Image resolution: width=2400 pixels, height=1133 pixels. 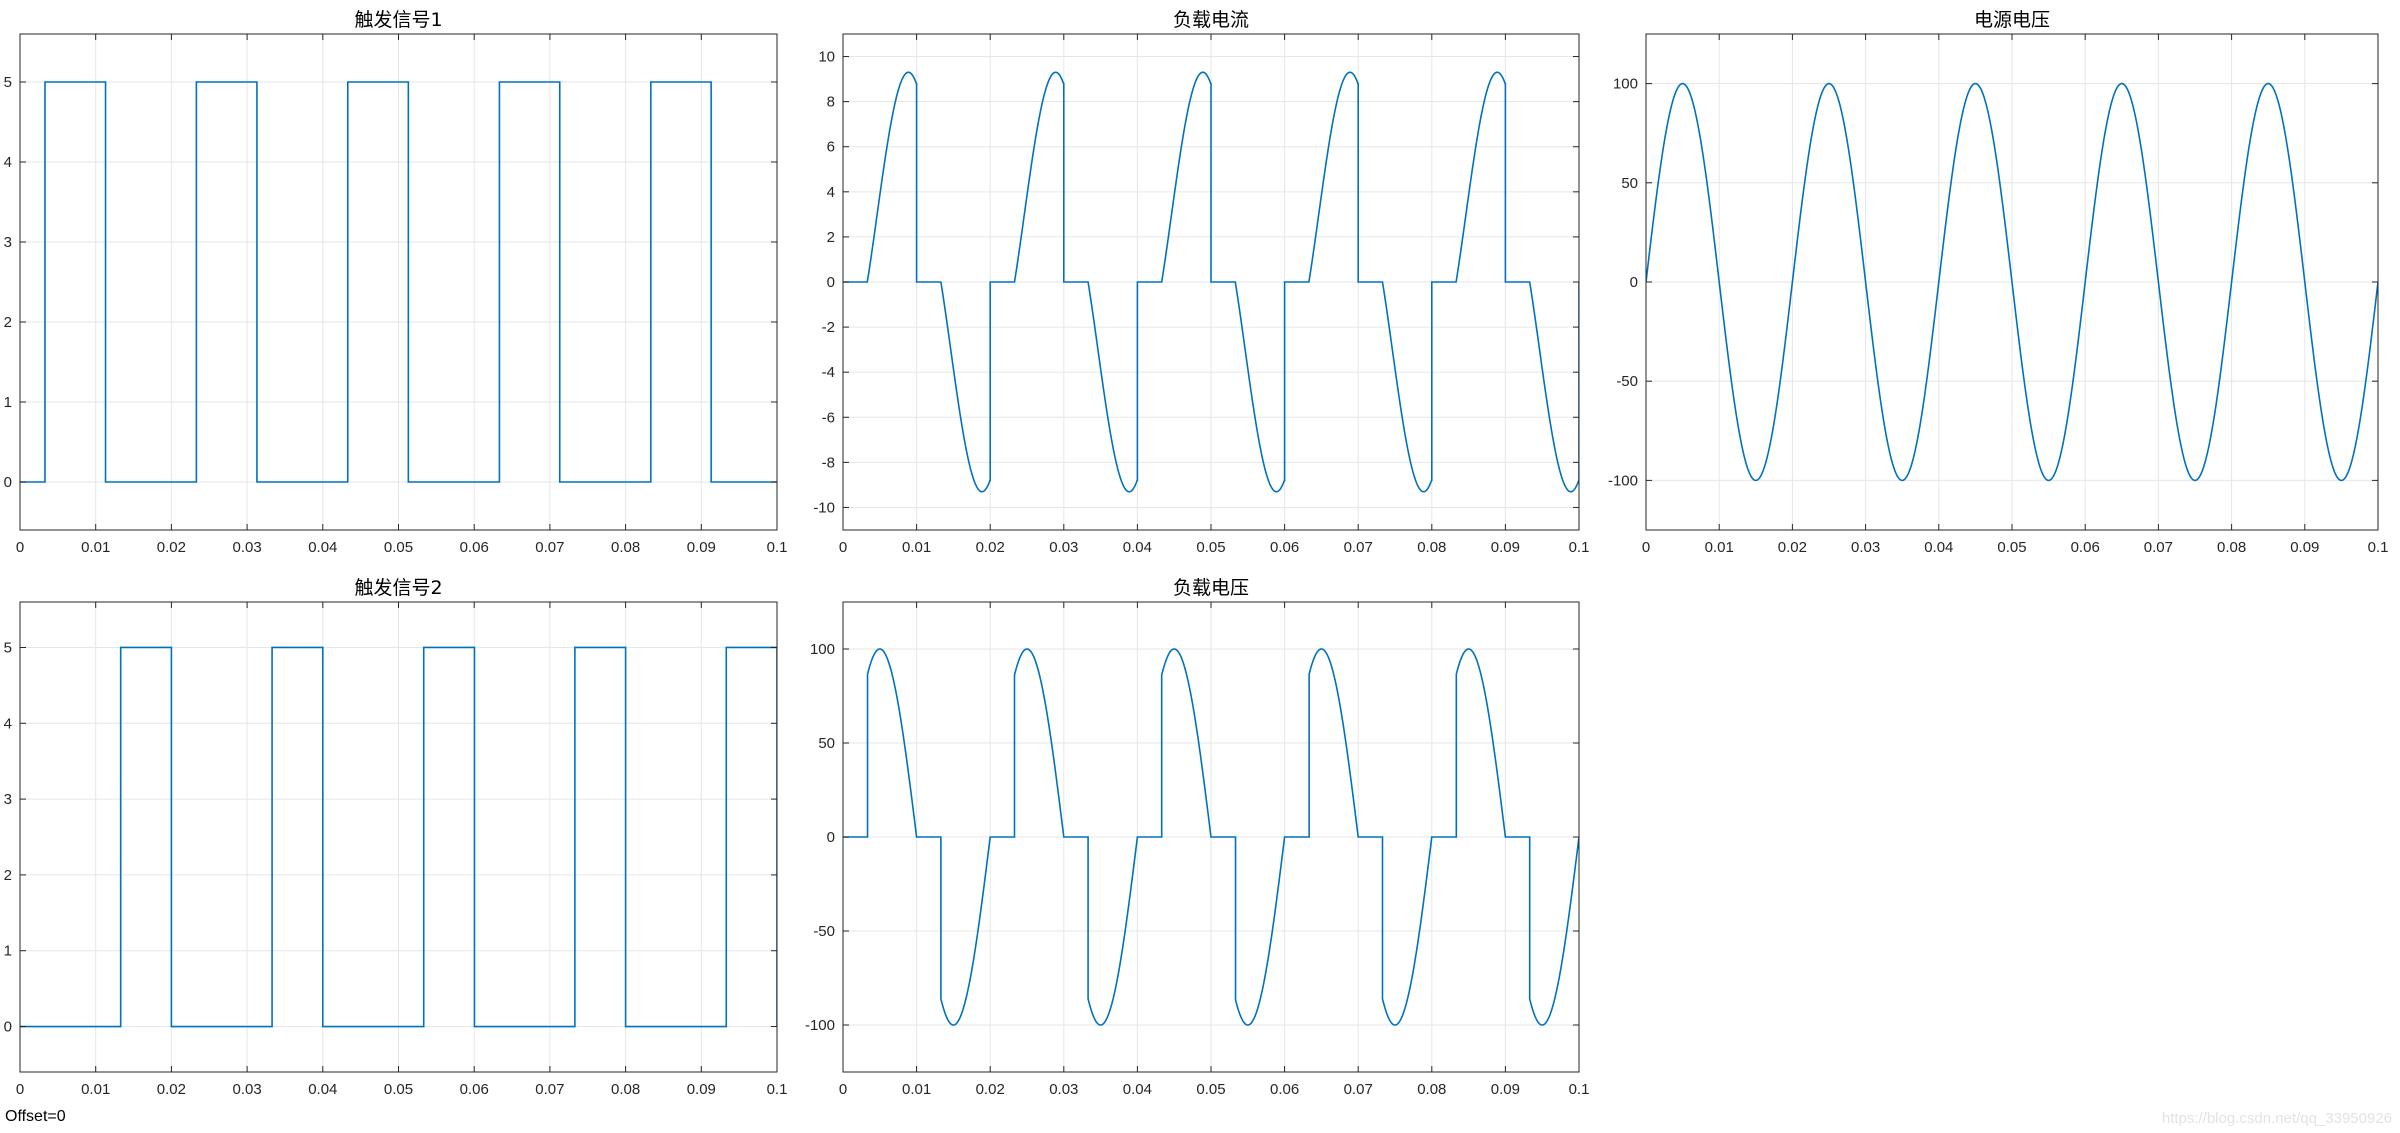 What do you see at coordinates (398, 20) in the screenshot?
I see `chart-title: 触发信号1` at bounding box center [398, 20].